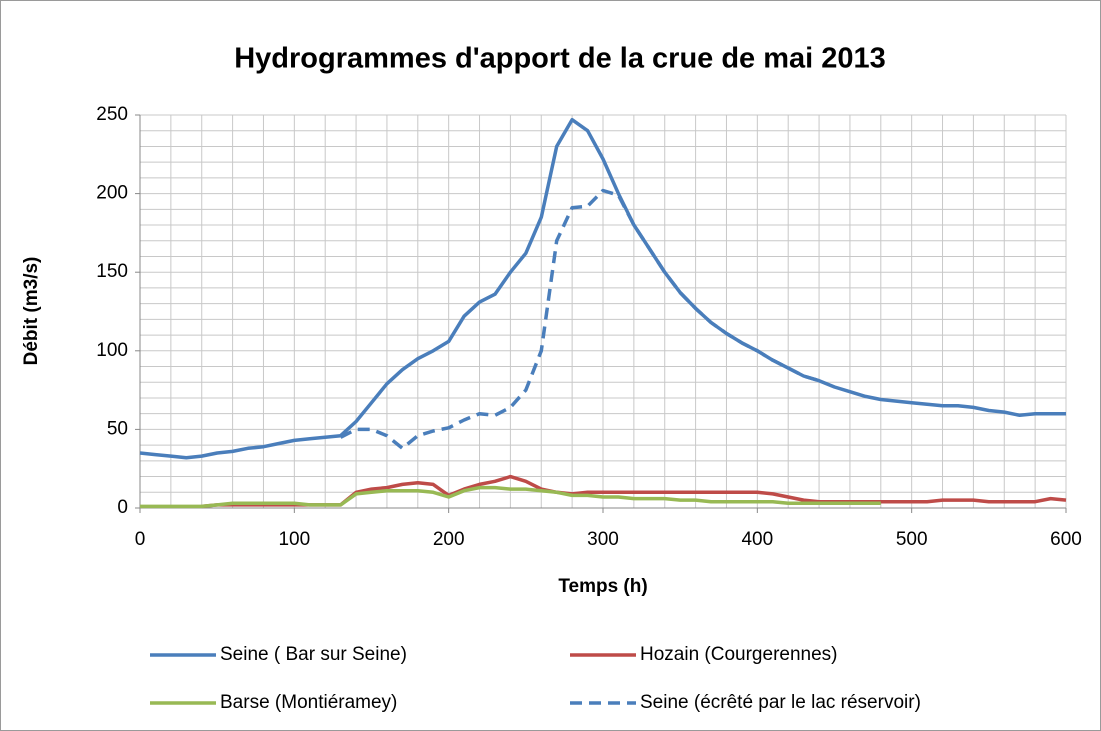  I want to click on series-line, so click(510, 497).